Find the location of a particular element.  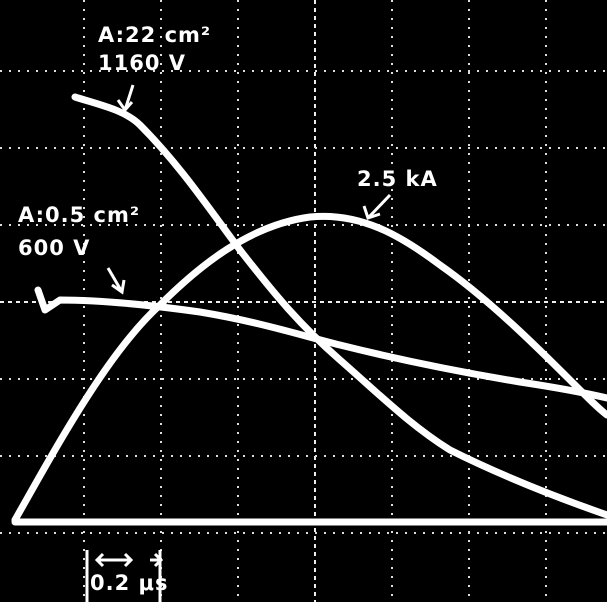

annotation: A:0.5 cm² is located at coordinates (79, 215).